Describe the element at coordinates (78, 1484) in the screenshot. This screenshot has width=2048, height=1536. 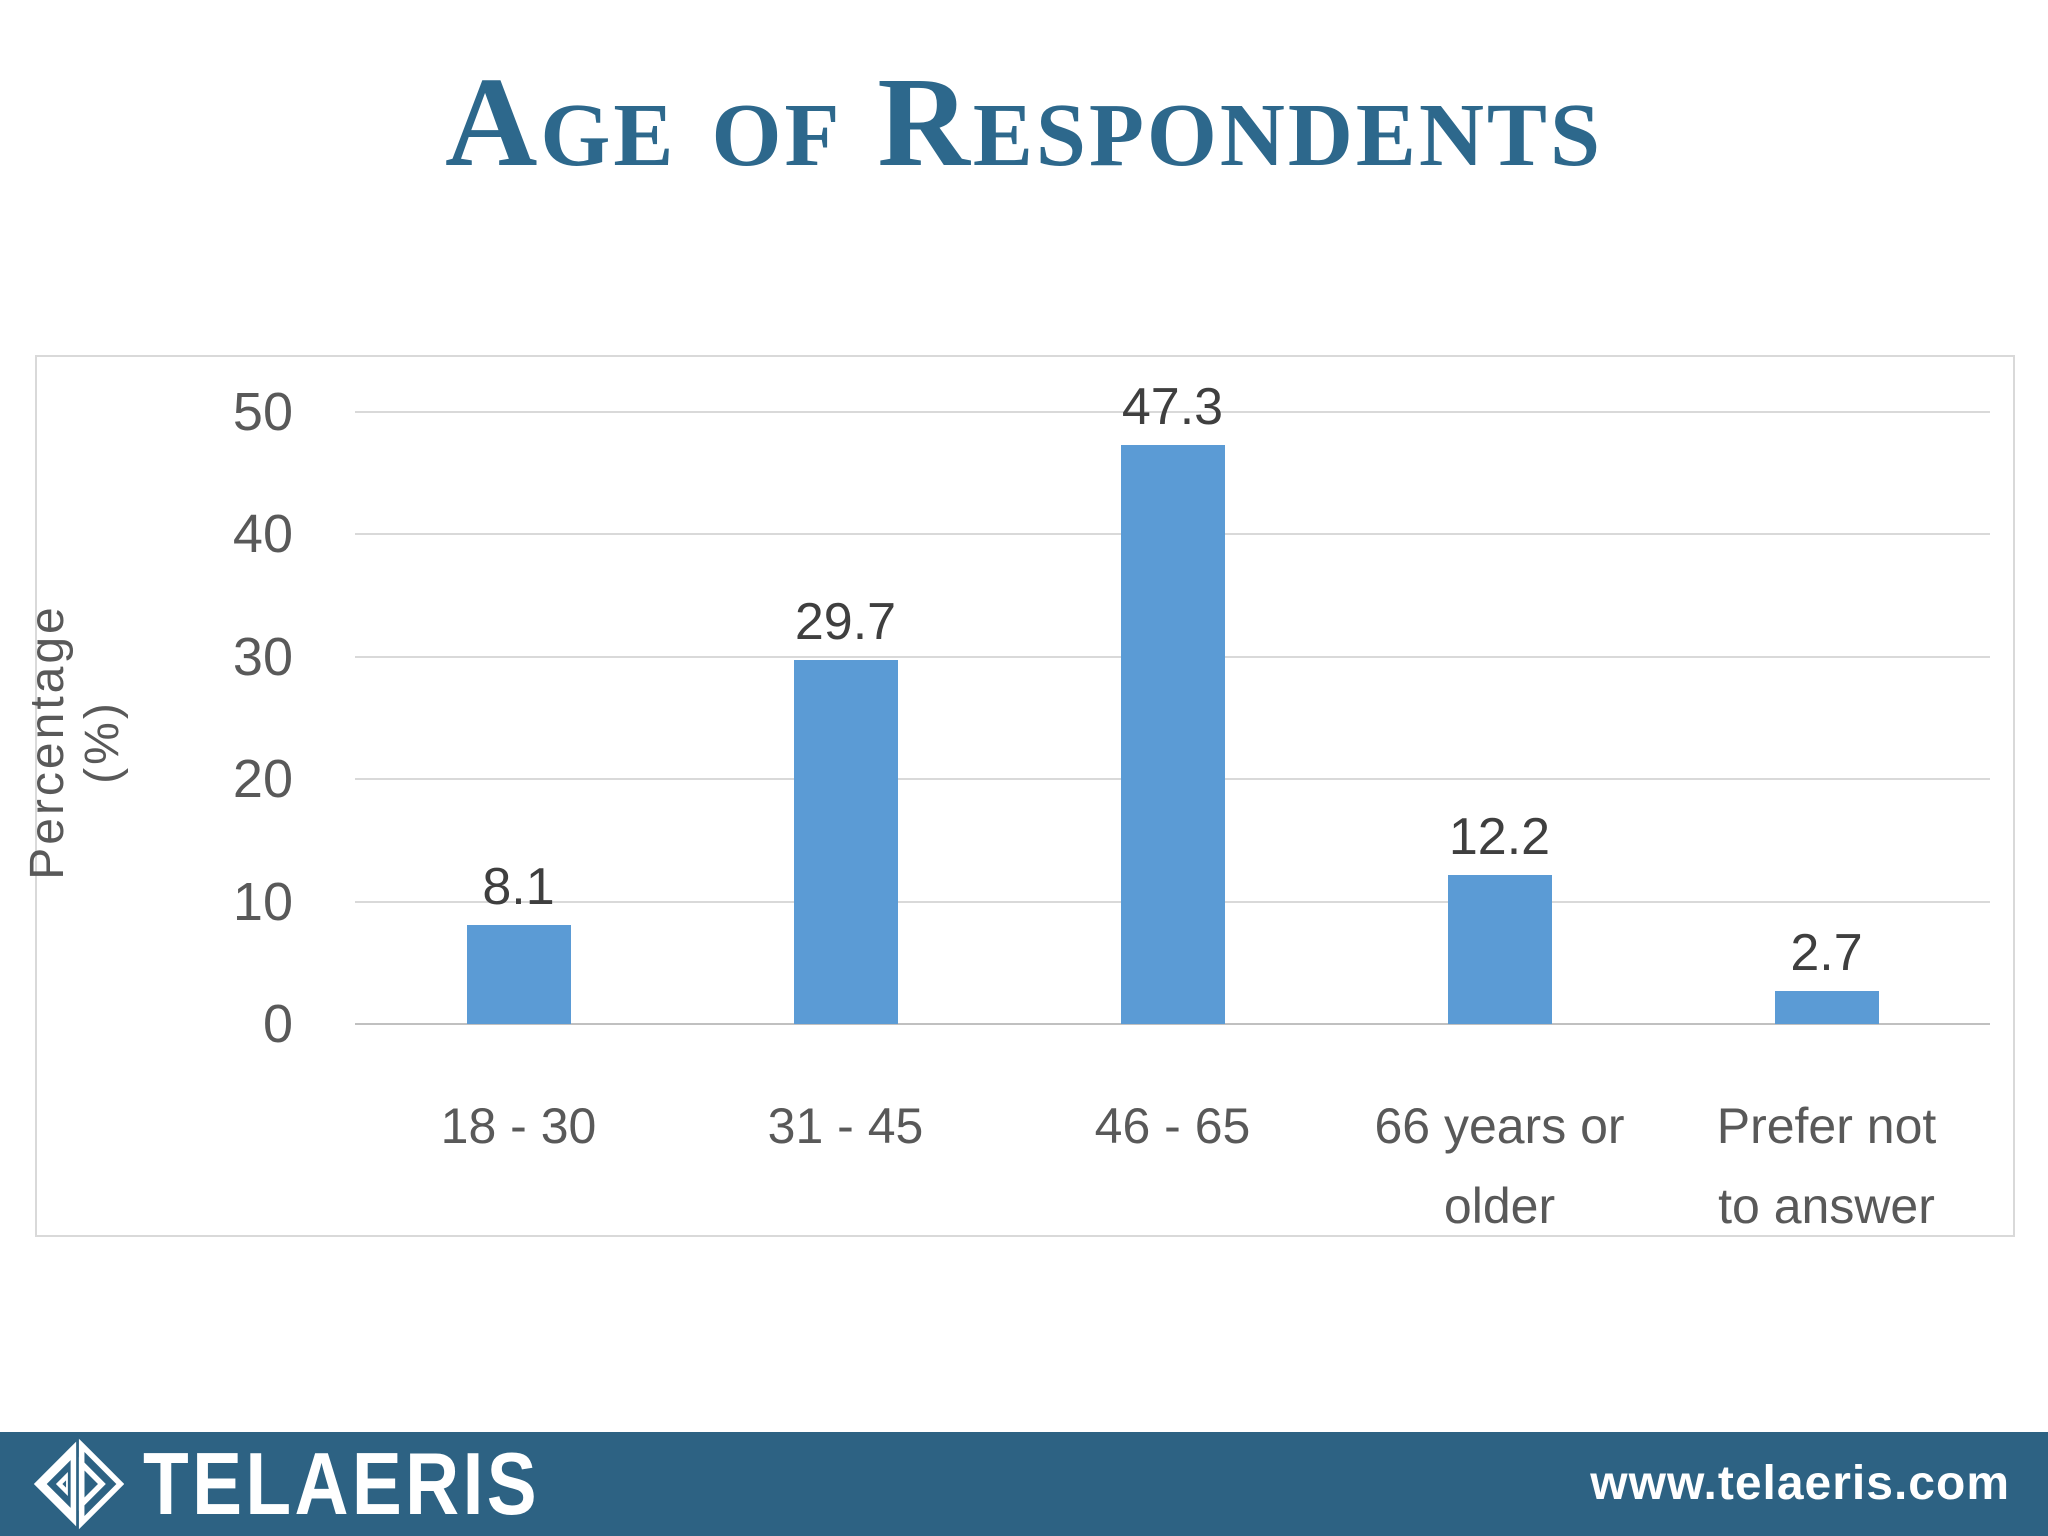
I see `telaeris-logo-icon` at that location.